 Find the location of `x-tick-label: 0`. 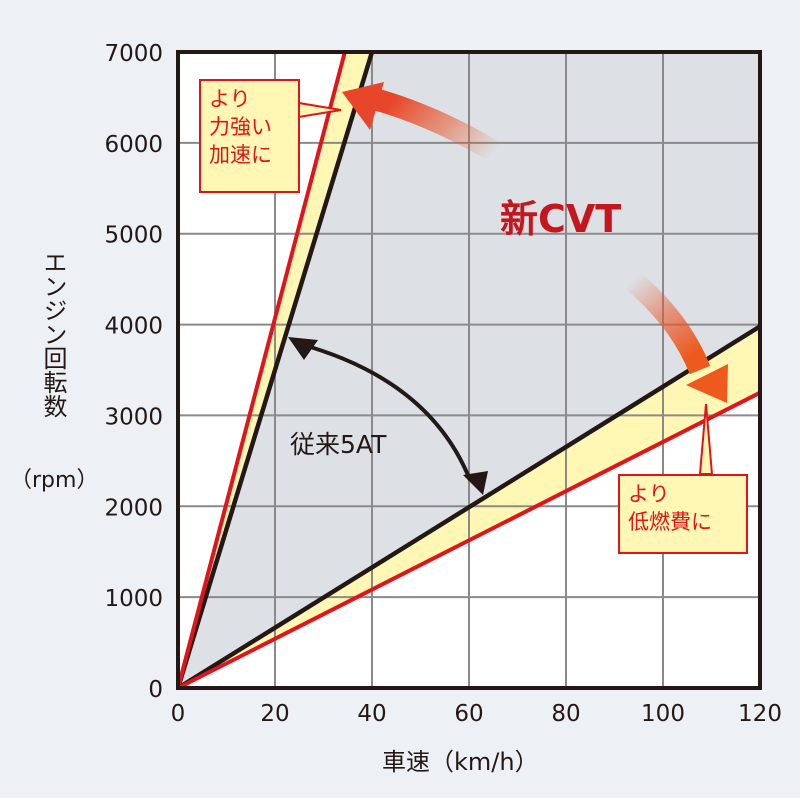

x-tick-label: 0 is located at coordinates (178, 714).